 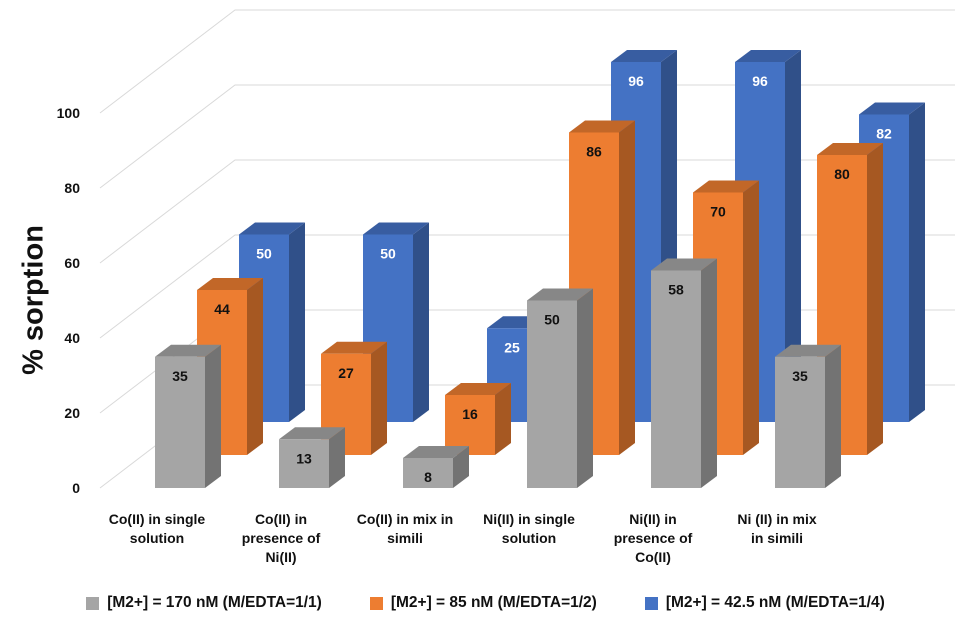 I want to click on legend-item: [M2+] = 85 nM (M/EDTA=1/2), so click(x=483, y=603).